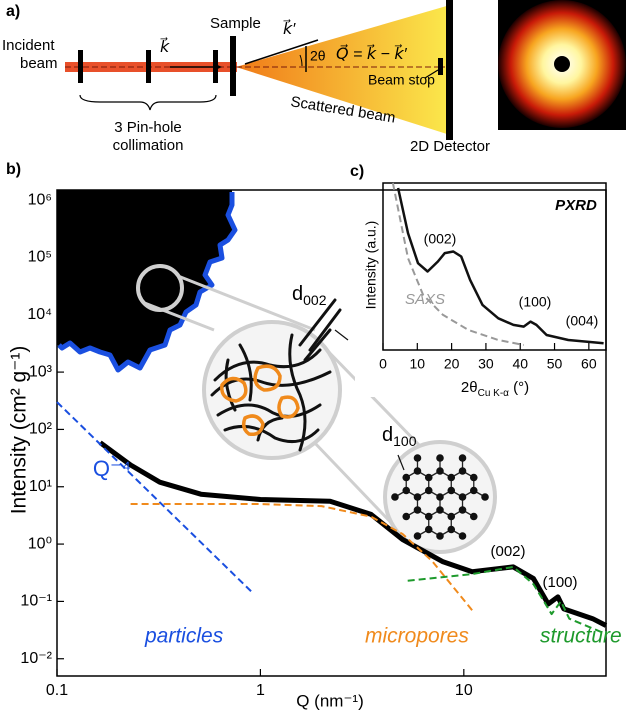  Describe the element at coordinates (281, 52) in the screenshot. I see `k-prime-arrow` at that location.